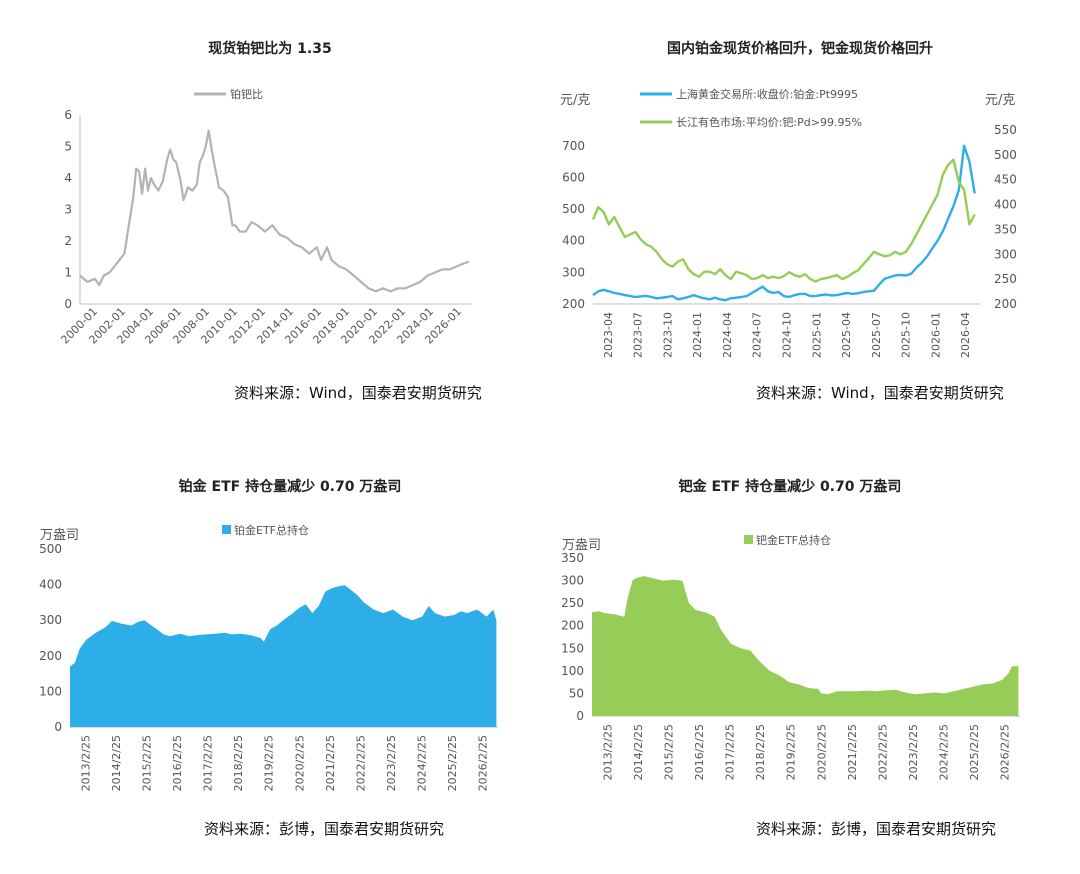 The width and height of the screenshot is (1080, 874). Describe the element at coordinates (1005, 229) in the screenshot. I see `y2-tick-label: 350` at that location.